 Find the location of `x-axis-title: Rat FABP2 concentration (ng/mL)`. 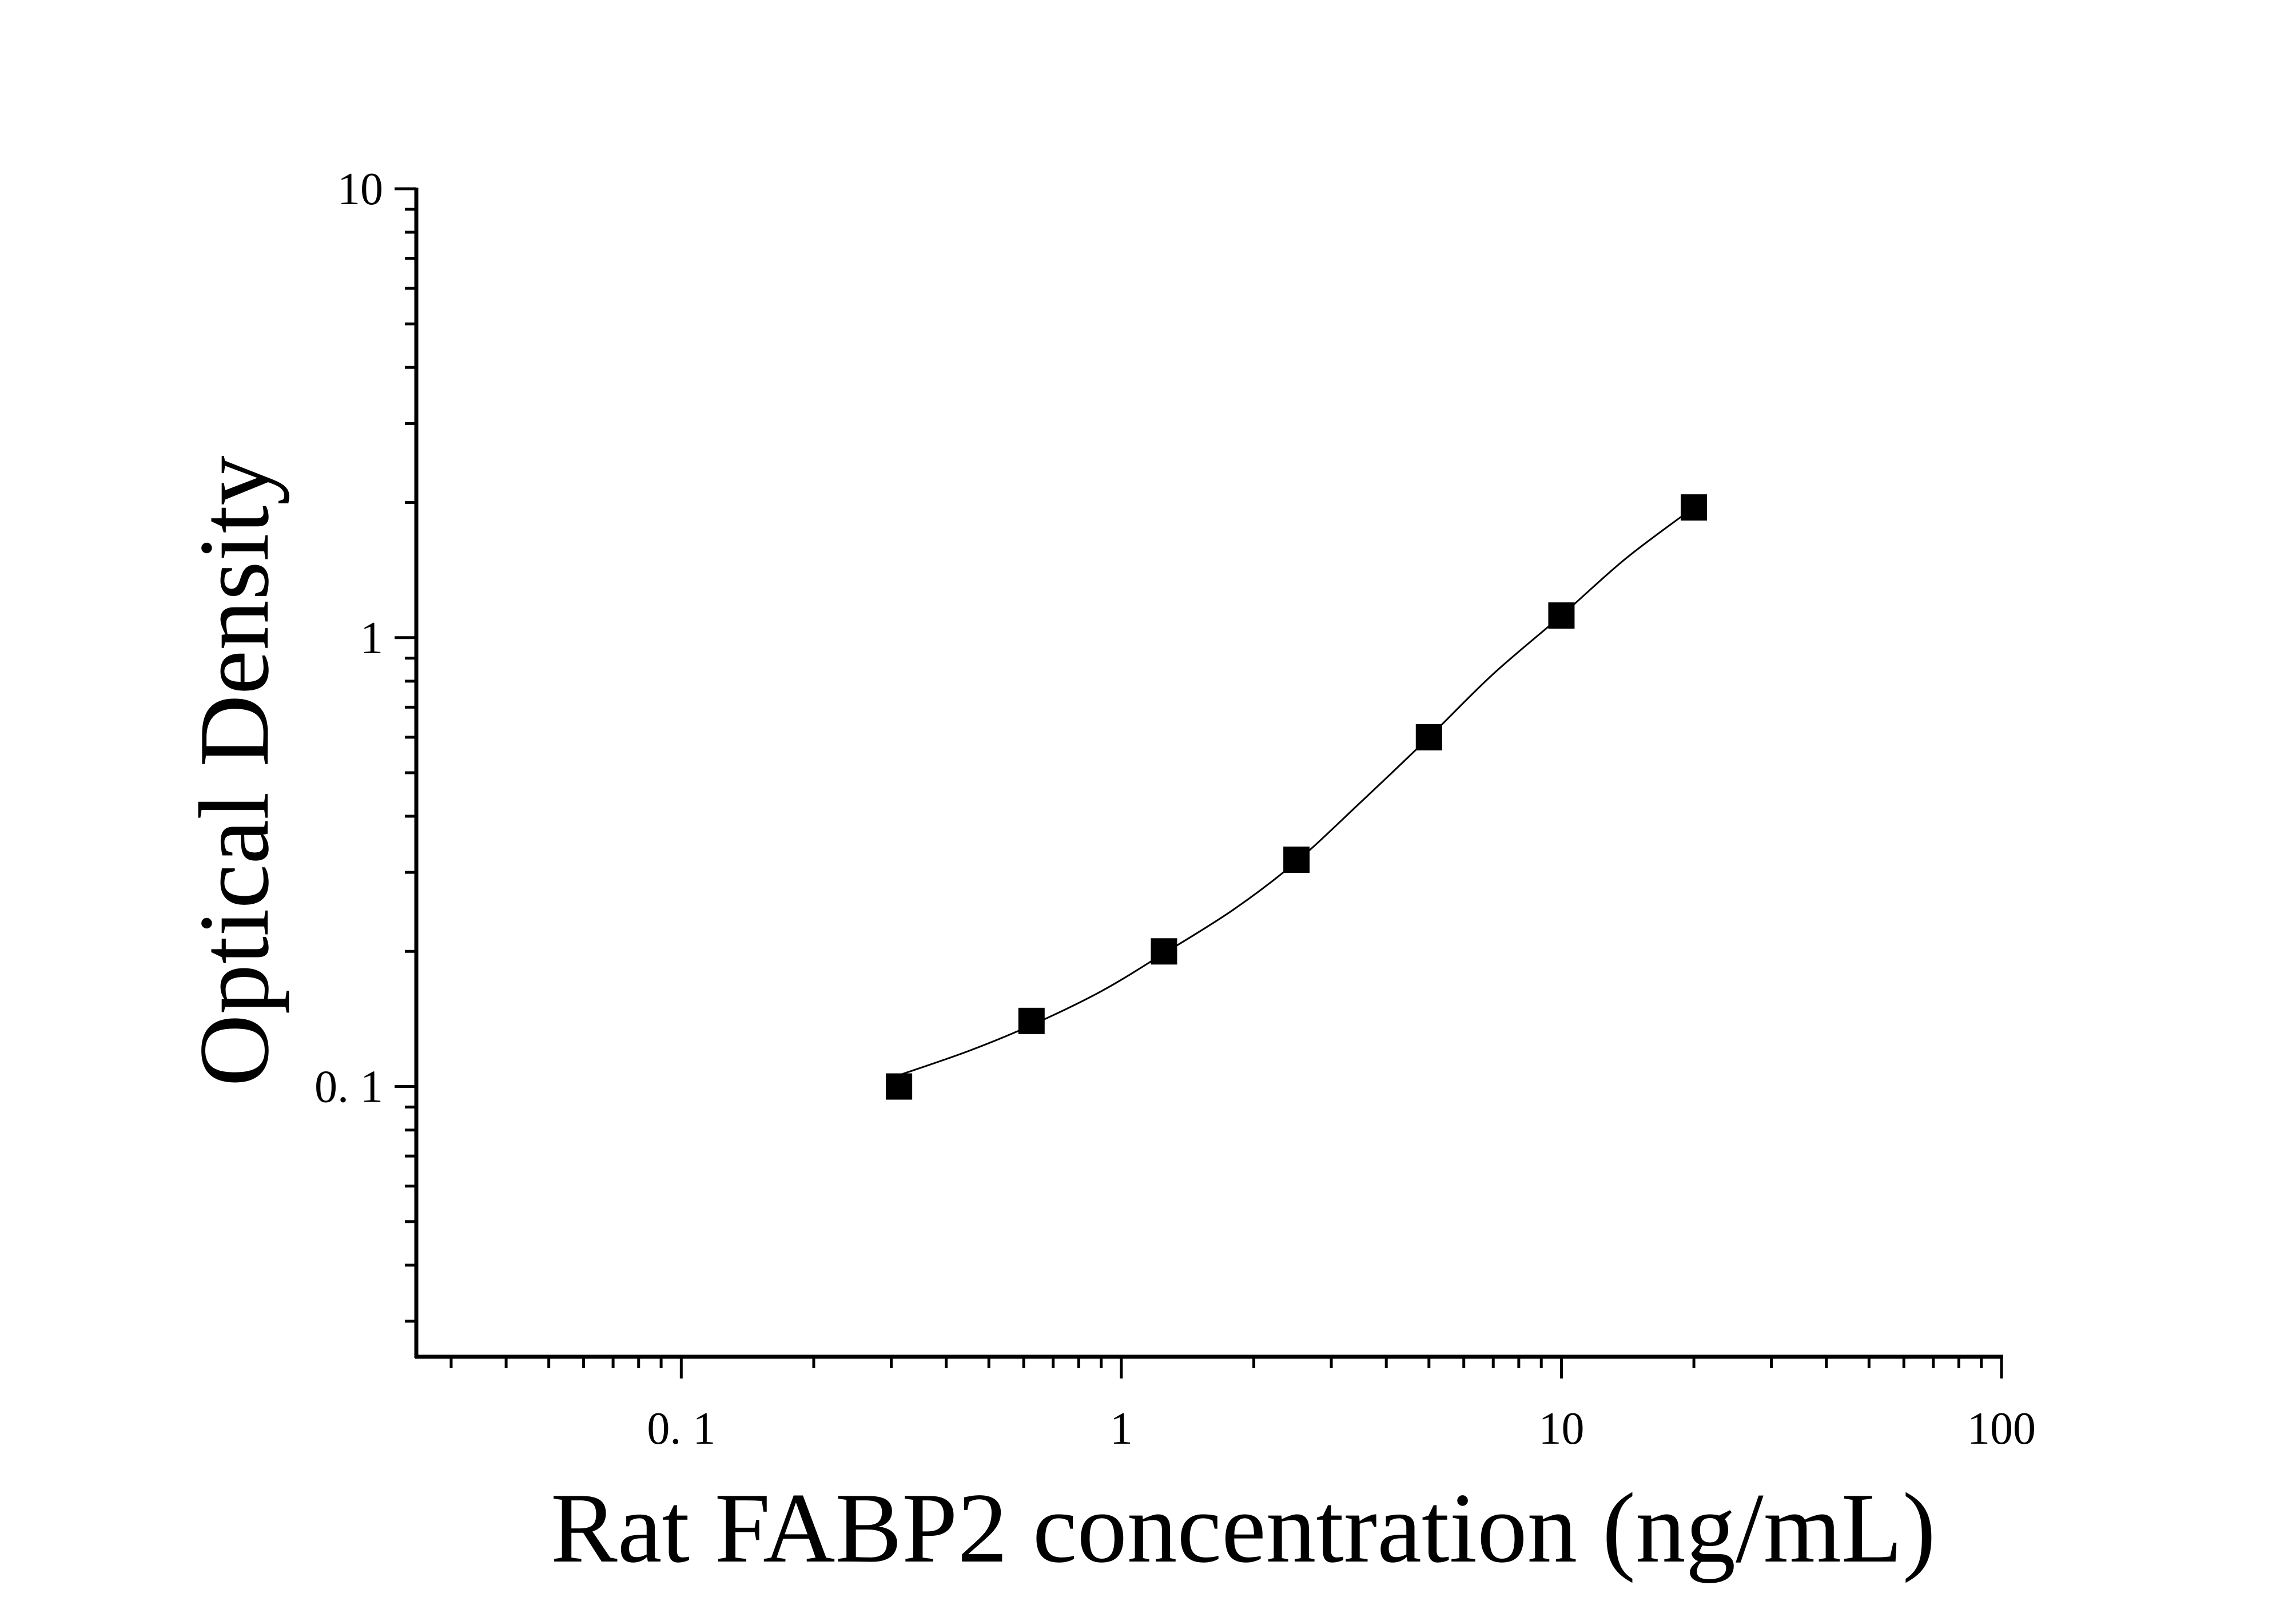

x-axis-title: Rat FABP2 concentration (ng/mL) is located at coordinates (1243, 1527).